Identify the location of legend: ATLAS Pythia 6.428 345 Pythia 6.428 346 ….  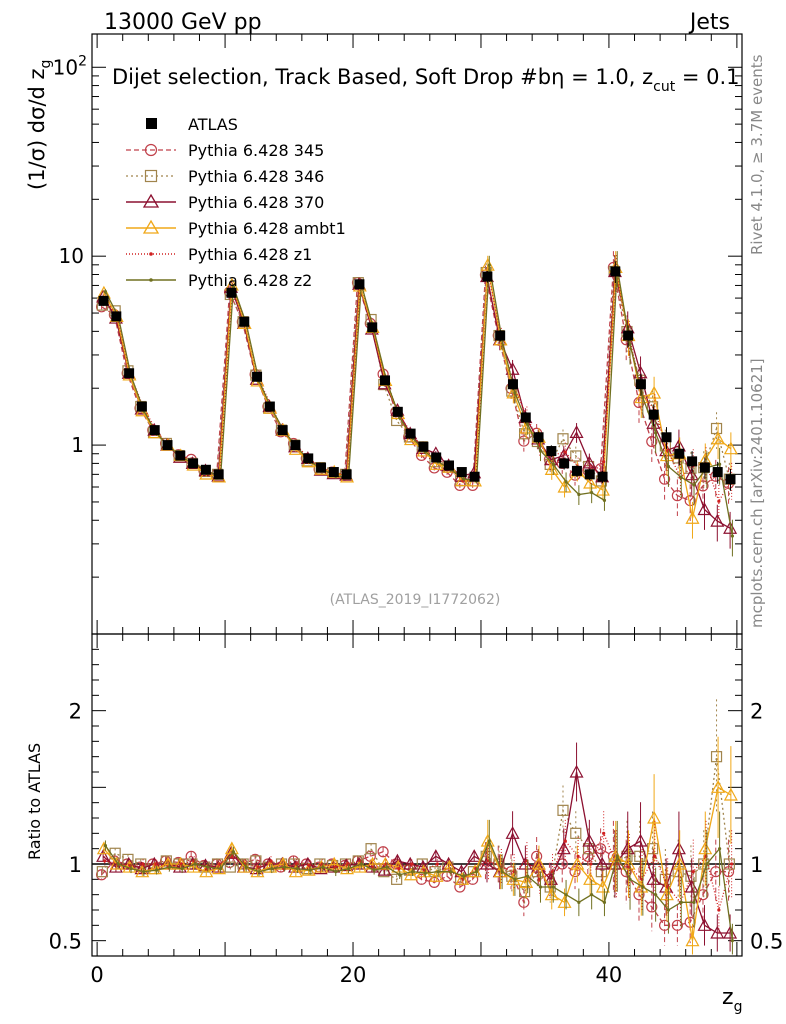
(236, 202).